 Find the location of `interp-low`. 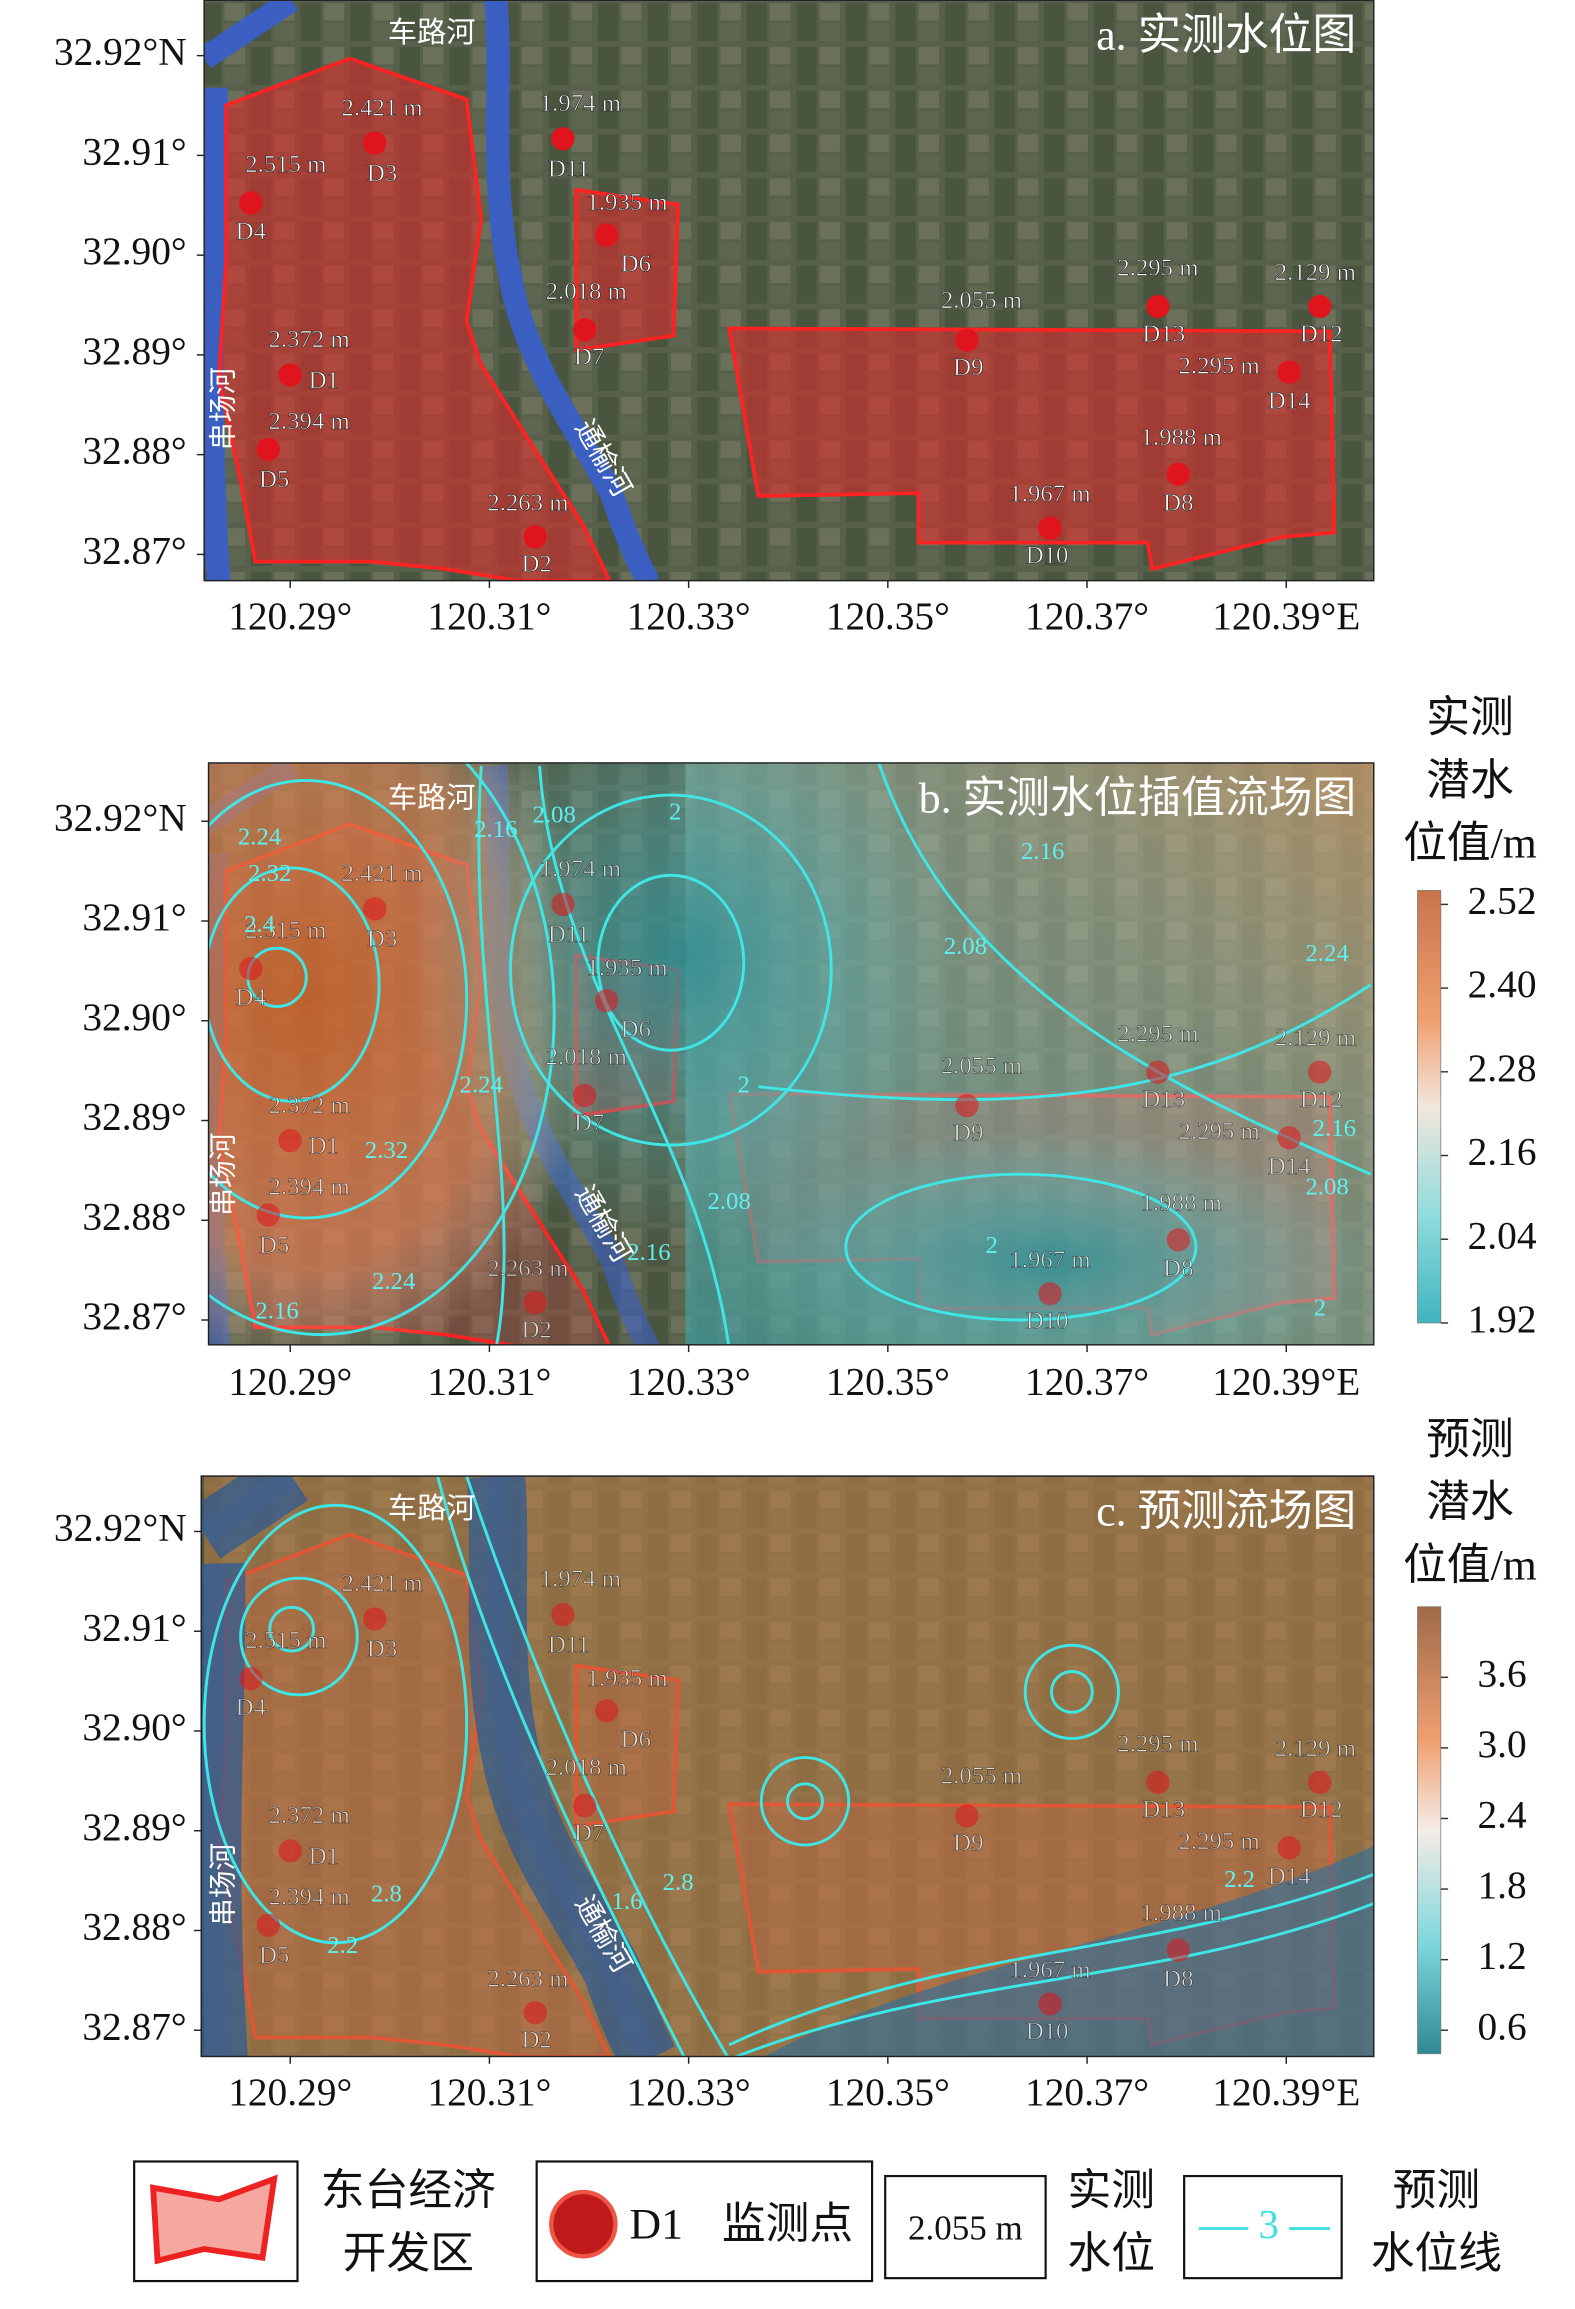

interp-low is located at coordinates (1050, 1237).